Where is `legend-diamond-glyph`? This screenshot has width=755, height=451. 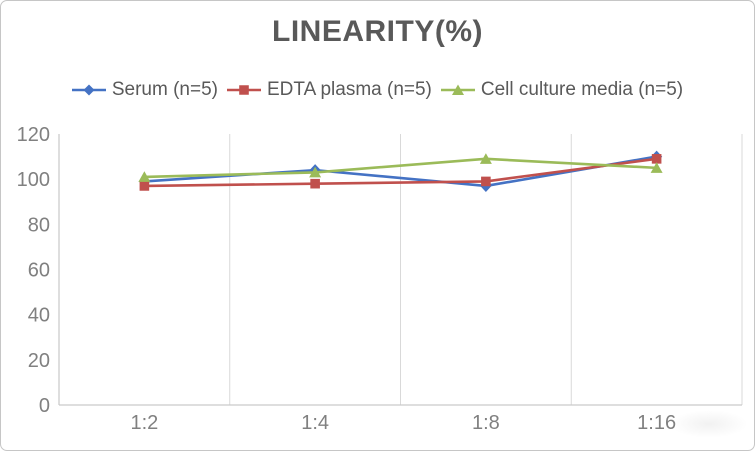 legend-diamond-glyph is located at coordinates (89, 90).